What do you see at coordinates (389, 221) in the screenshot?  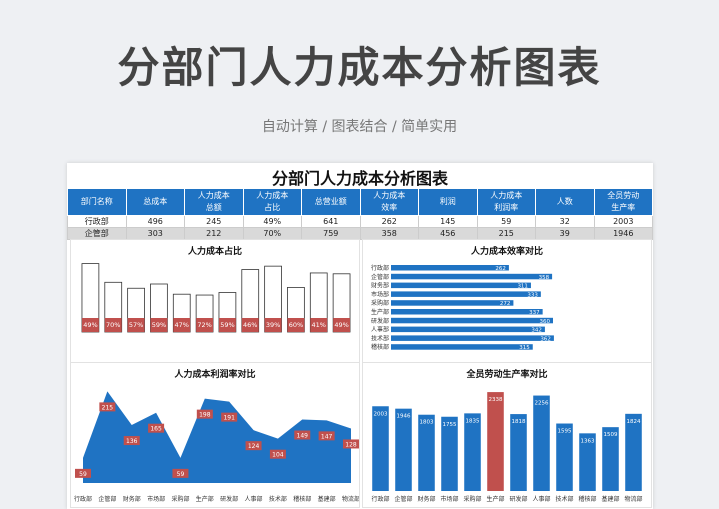 I see `table-cell: 262` at bounding box center [389, 221].